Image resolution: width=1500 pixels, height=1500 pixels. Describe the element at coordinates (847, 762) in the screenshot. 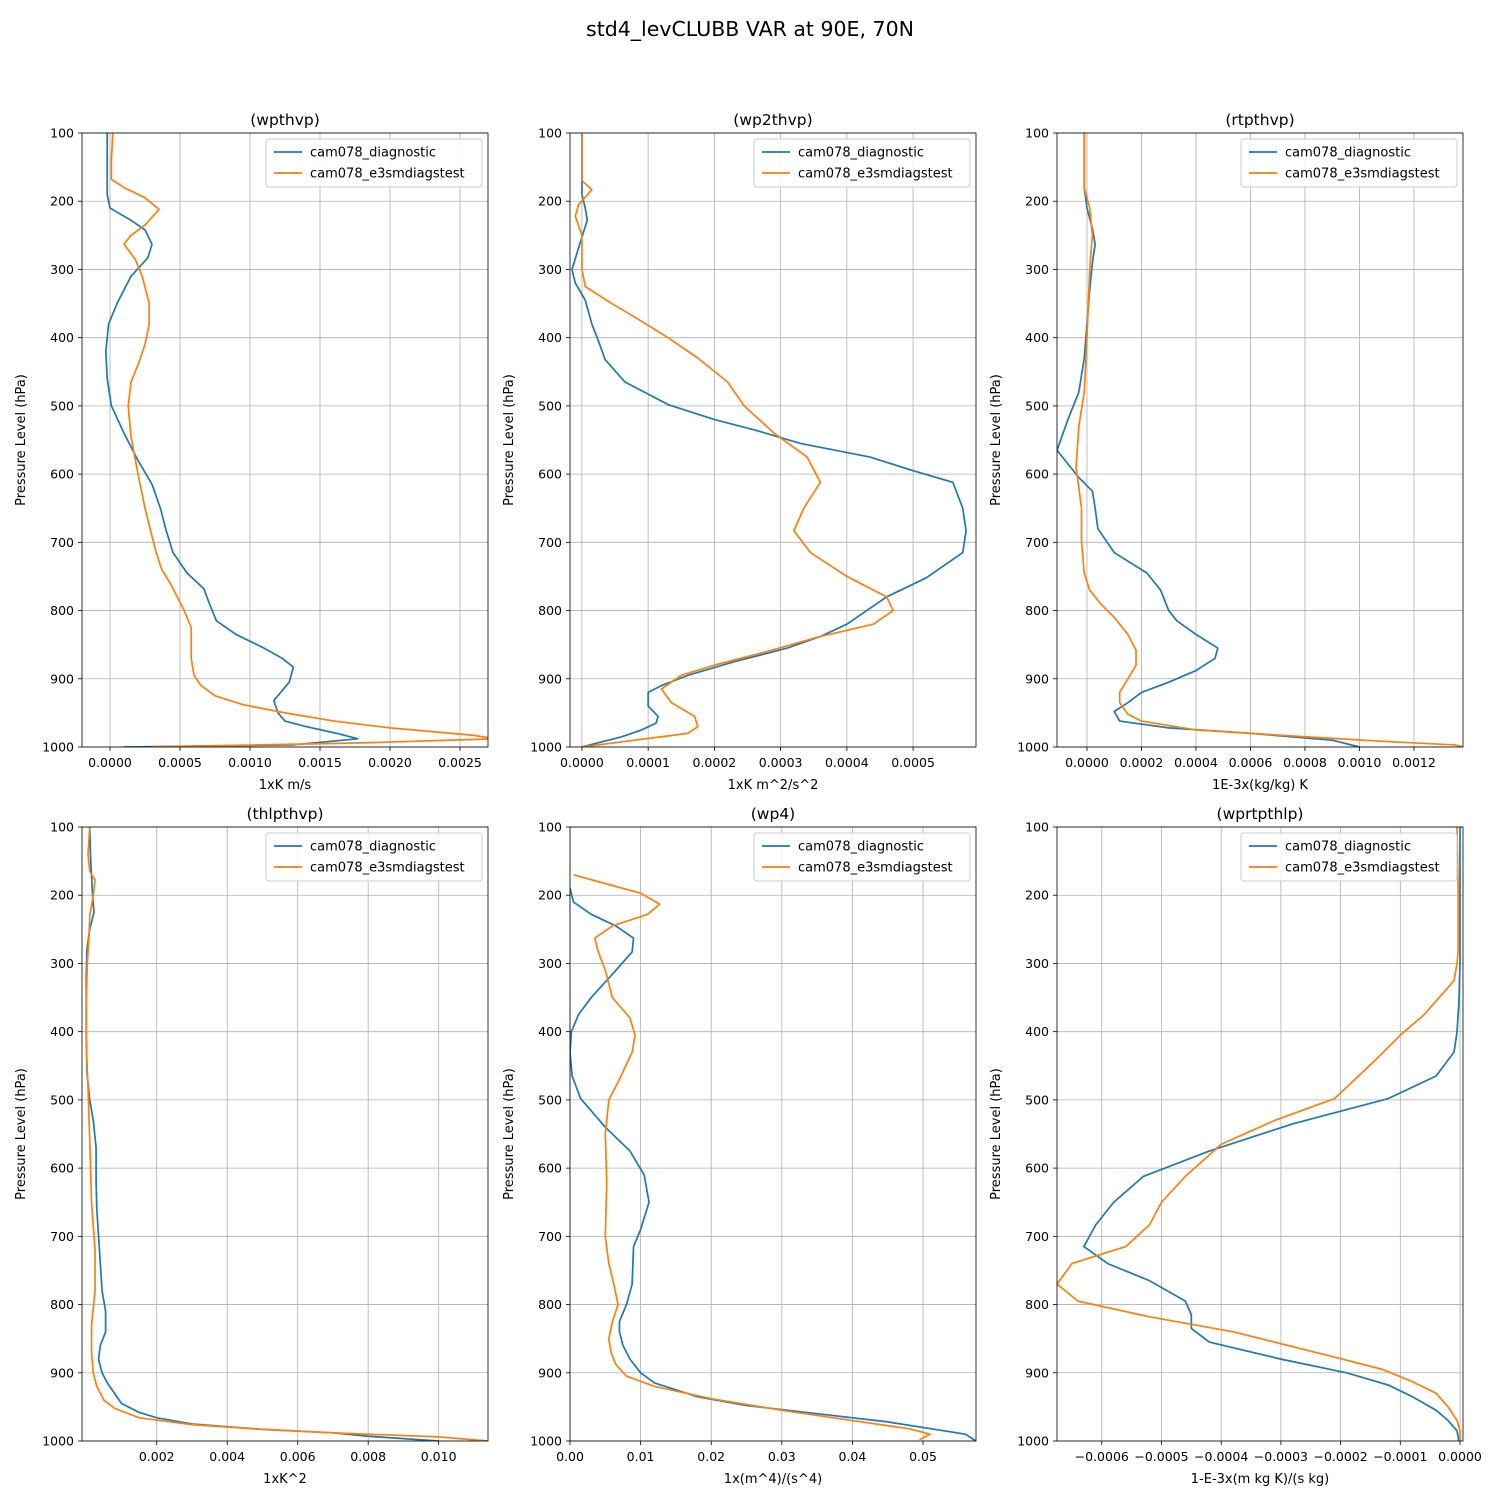

I see `x-tick-label: 0.0004` at that location.